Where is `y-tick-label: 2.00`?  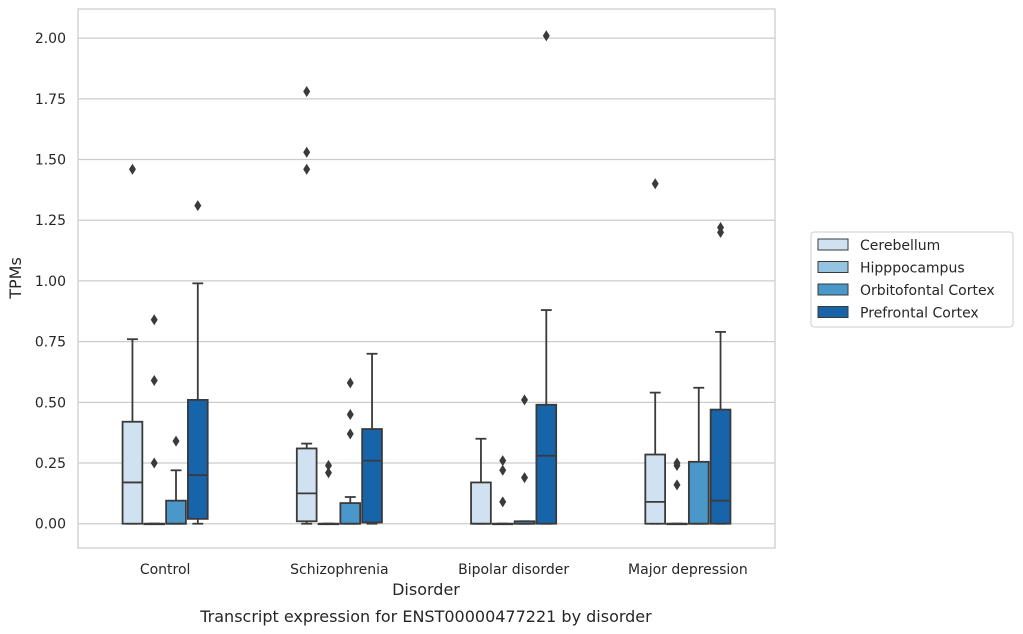 y-tick-label: 2.00 is located at coordinates (50, 39).